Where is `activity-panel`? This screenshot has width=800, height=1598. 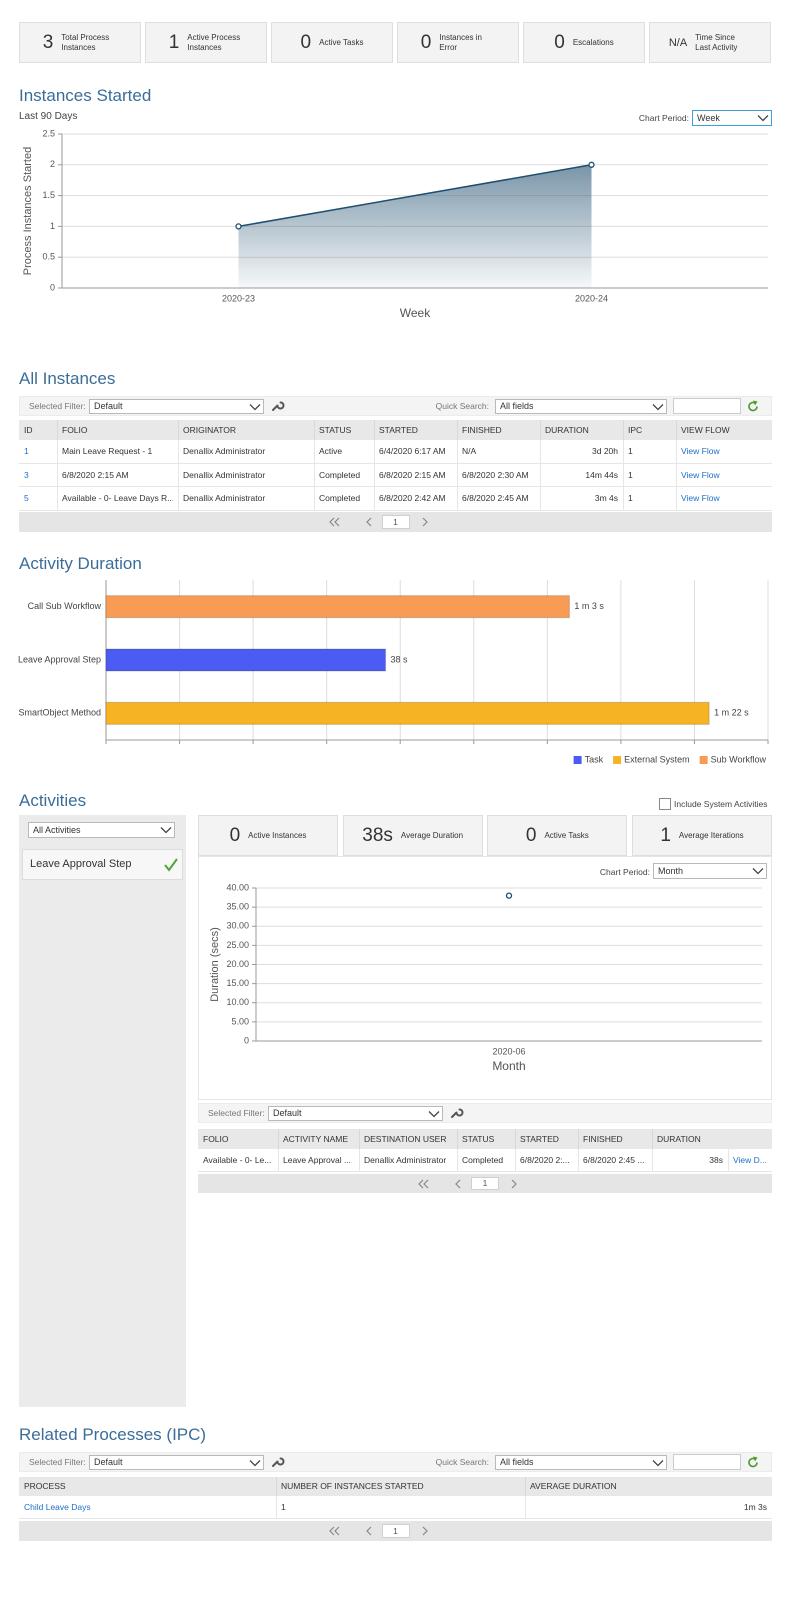 activity-panel is located at coordinates (102, 1111).